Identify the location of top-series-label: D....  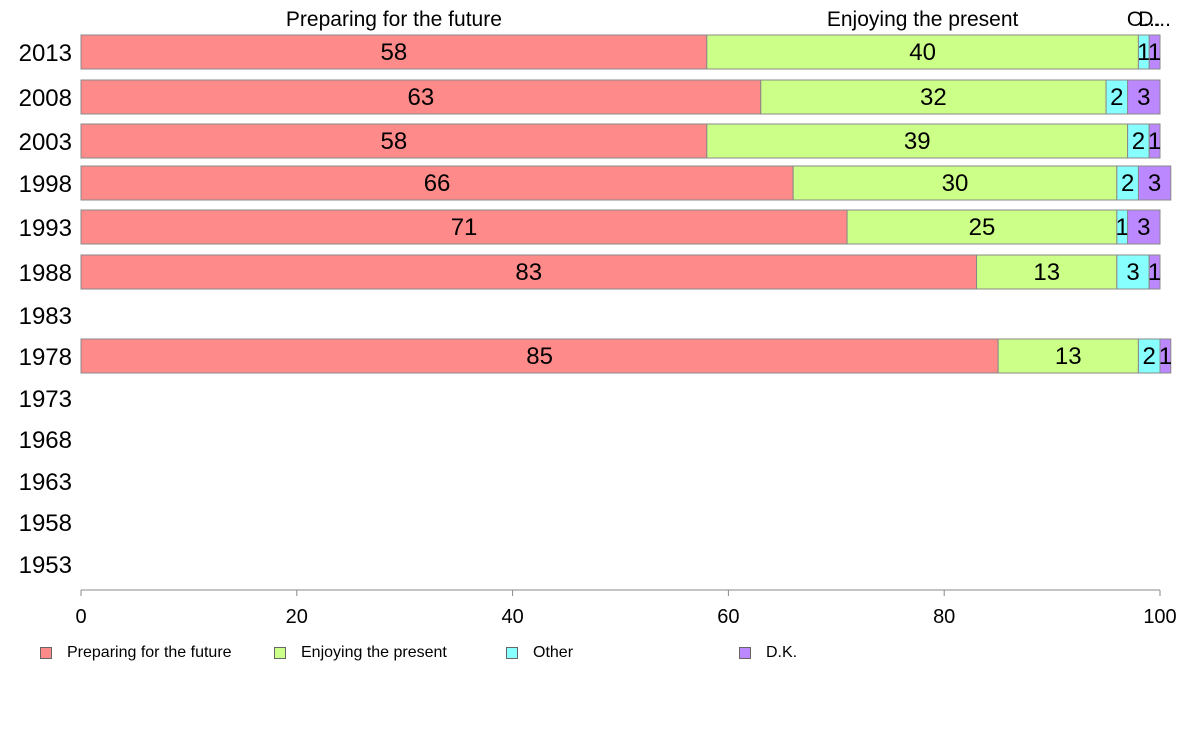
(1154, 19).